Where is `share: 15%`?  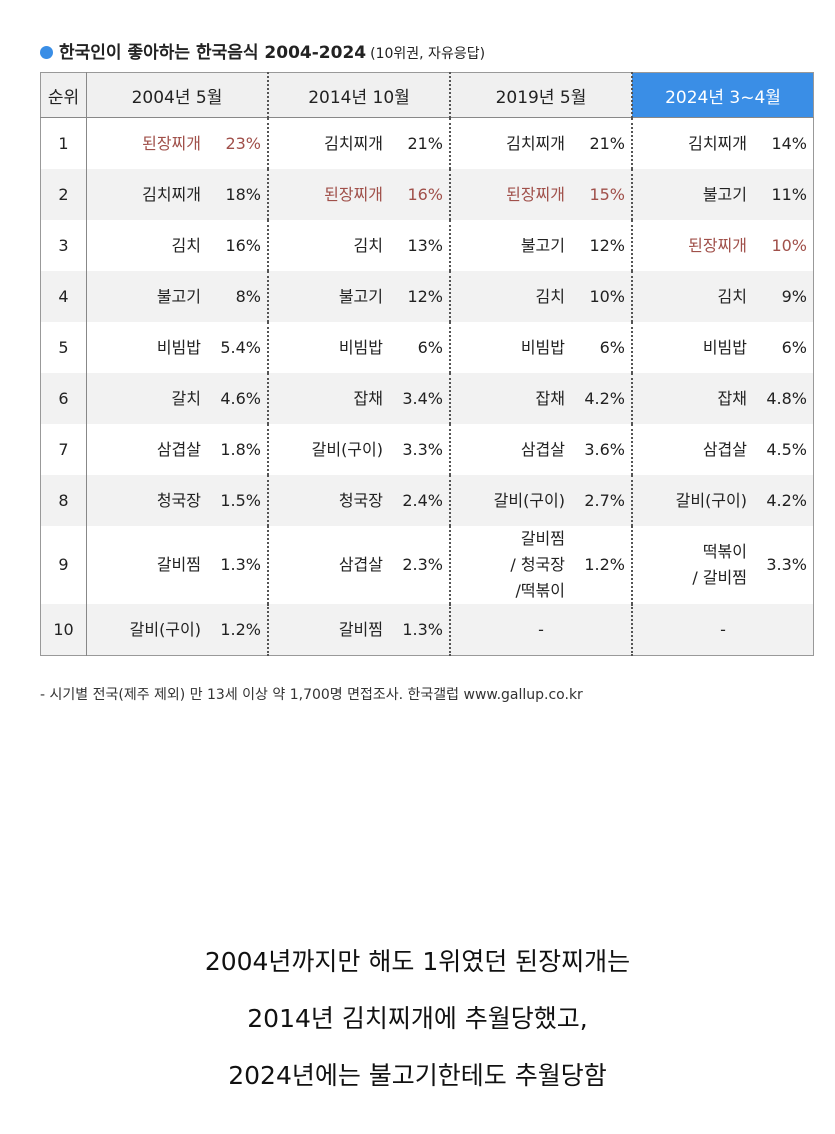 share: 15% is located at coordinates (601, 194).